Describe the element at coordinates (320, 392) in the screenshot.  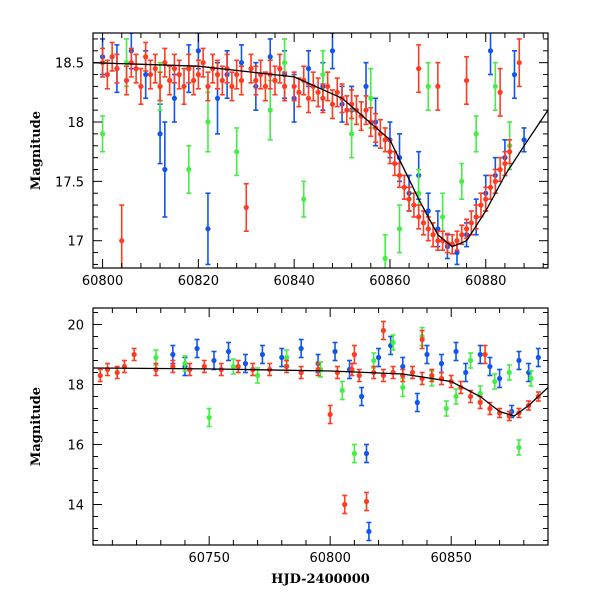
I see `bottom-panel-model-layer` at that location.